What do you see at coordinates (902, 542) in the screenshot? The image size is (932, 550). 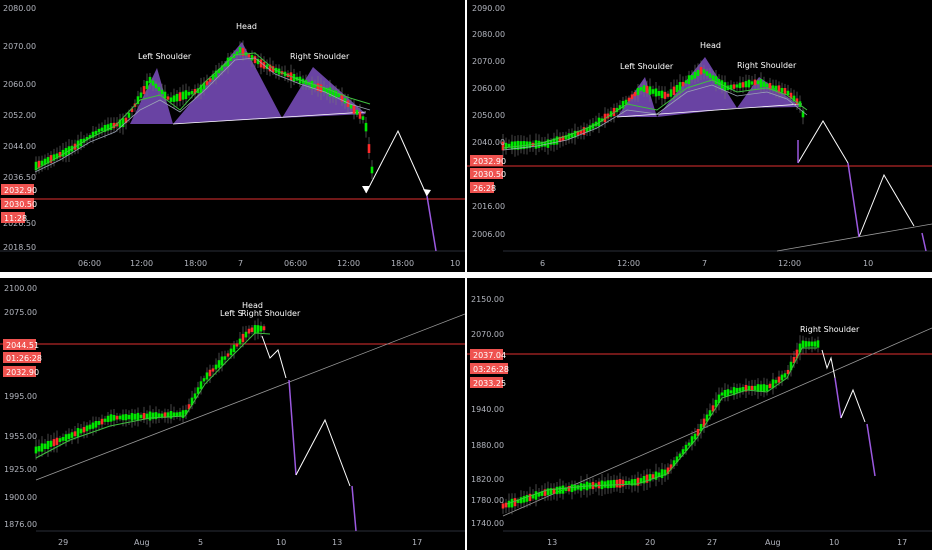 I see `svg-text: 17` at bounding box center [902, 542].